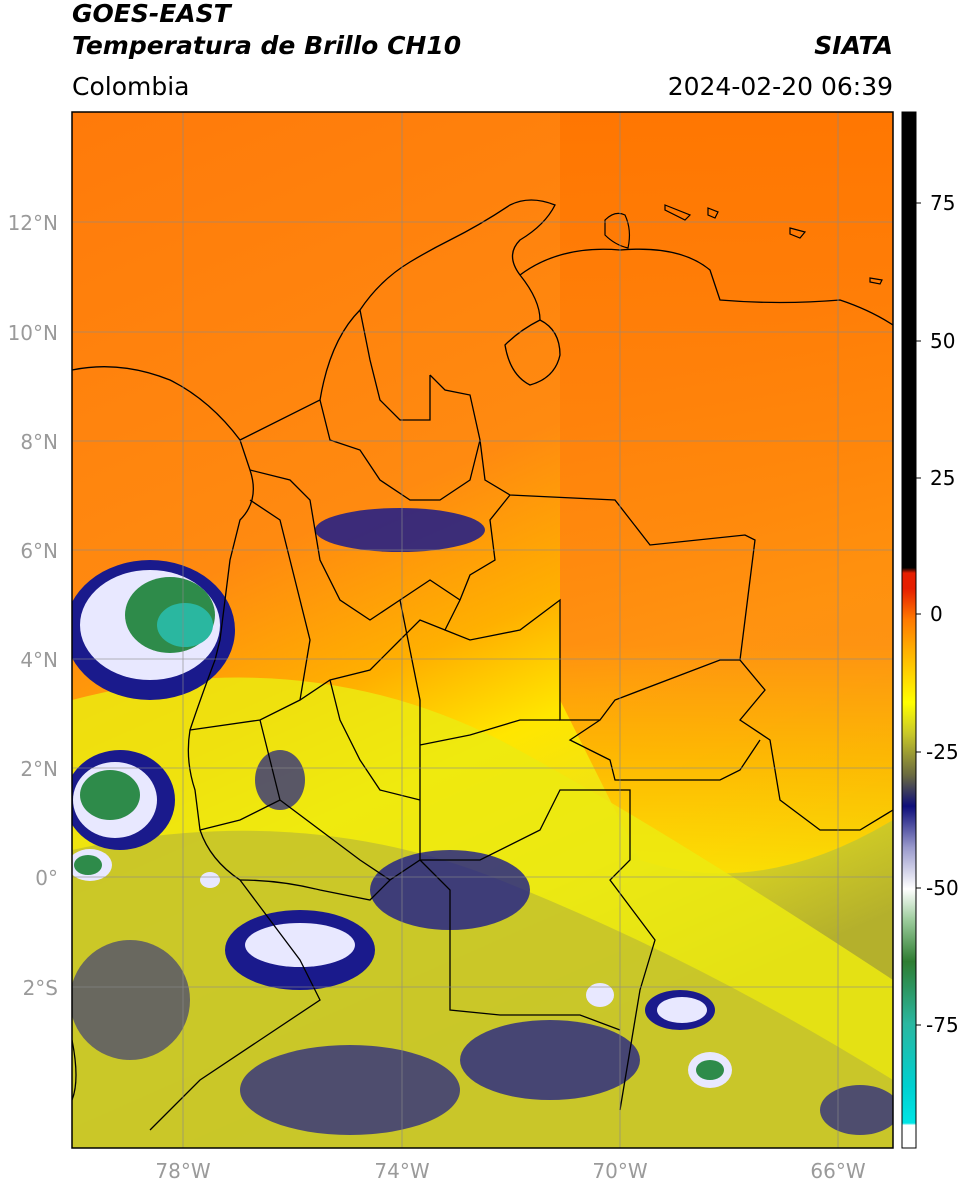 This screenshot has height=1190, width=966. I want to click on lat-label: 10°N, so click(33, 333).